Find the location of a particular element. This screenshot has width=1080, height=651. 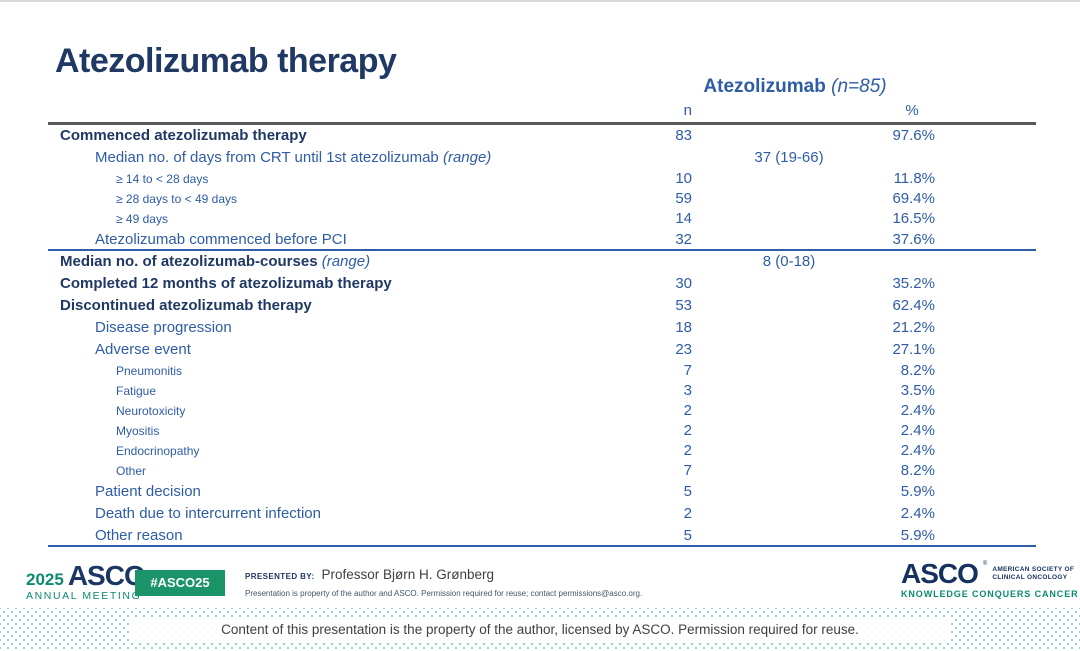

table-row: Commenced atezolizumab therapy 83 97.6% is located at coordinates (542, 136).